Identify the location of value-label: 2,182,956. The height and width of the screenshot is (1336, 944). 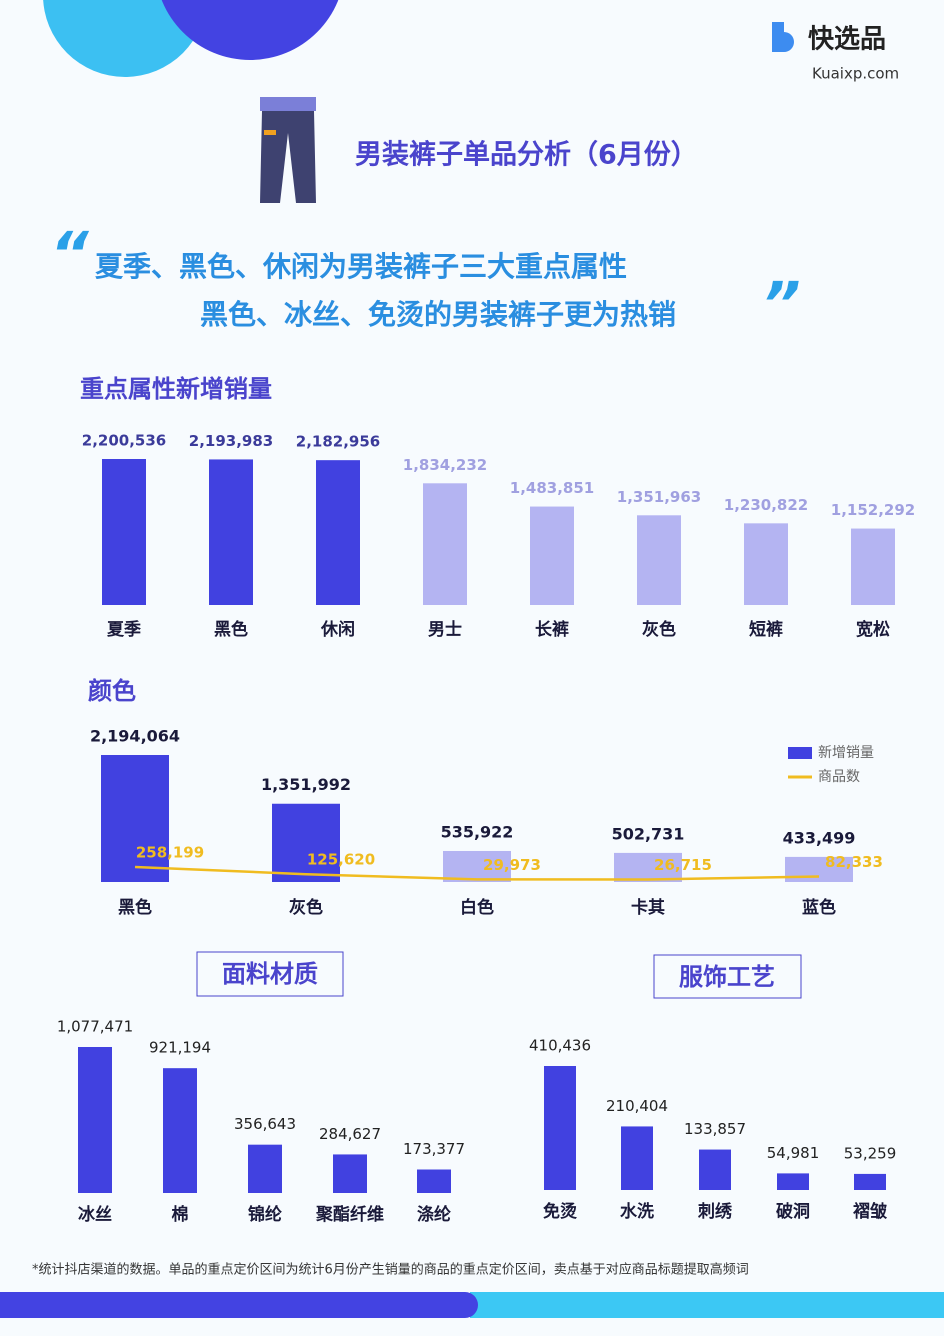
(338, 442).